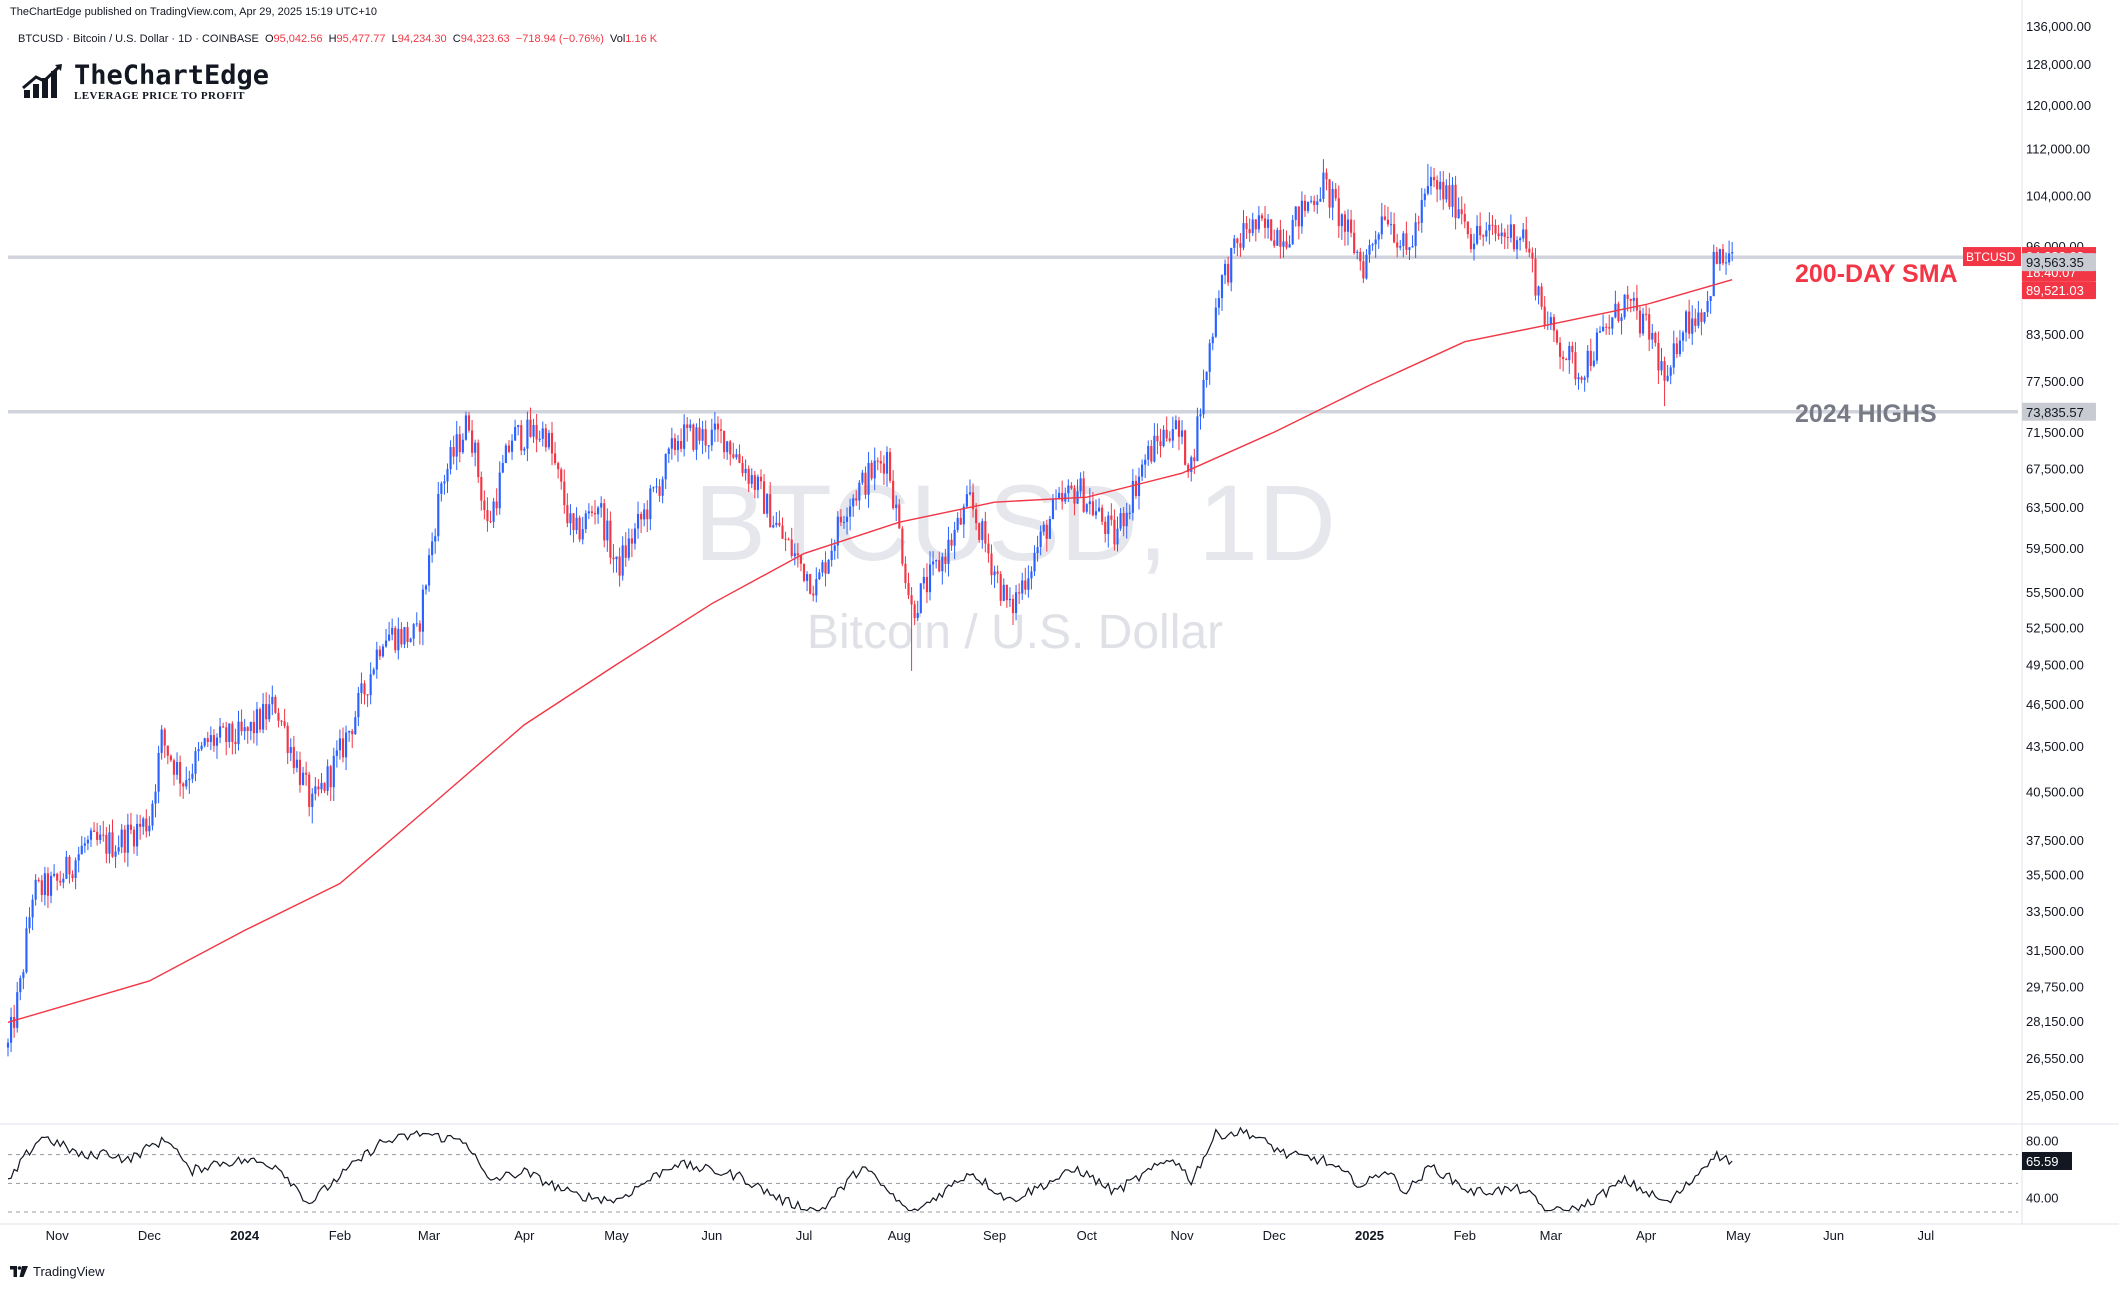 This screenshot has width=2119, height=1291. What do you see at coordinates (2055, 468) in the screenshot?
I see `price-tick-label: 67,500.00` at bounding box center [2055, 468].